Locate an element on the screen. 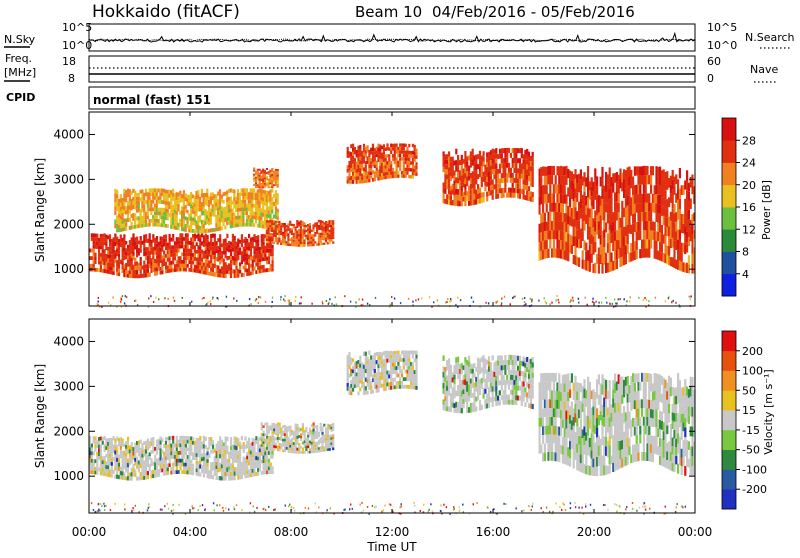  power-ylabel: Slant Range [km] is located at coordinates (40, 210).